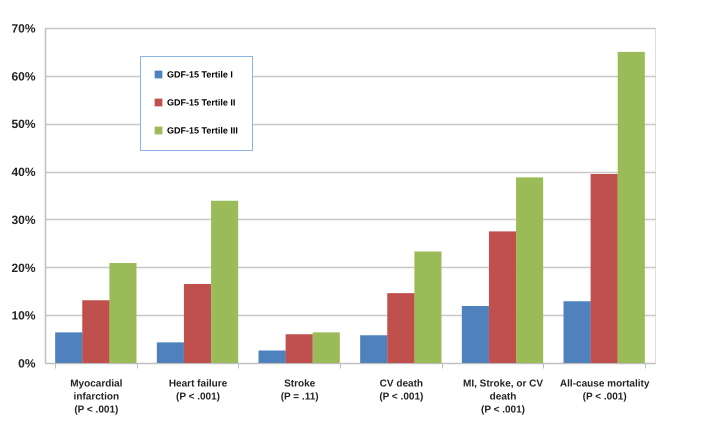  I want to click on x-tick-label: Myocardial infarction (P < .001), so click(96, 397).